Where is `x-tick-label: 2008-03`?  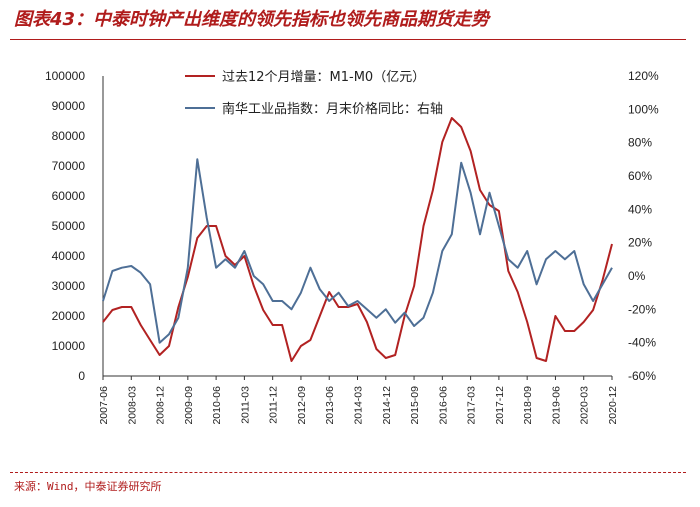 x-tick-label: 2008-03 is located at coordinates (132, 405).